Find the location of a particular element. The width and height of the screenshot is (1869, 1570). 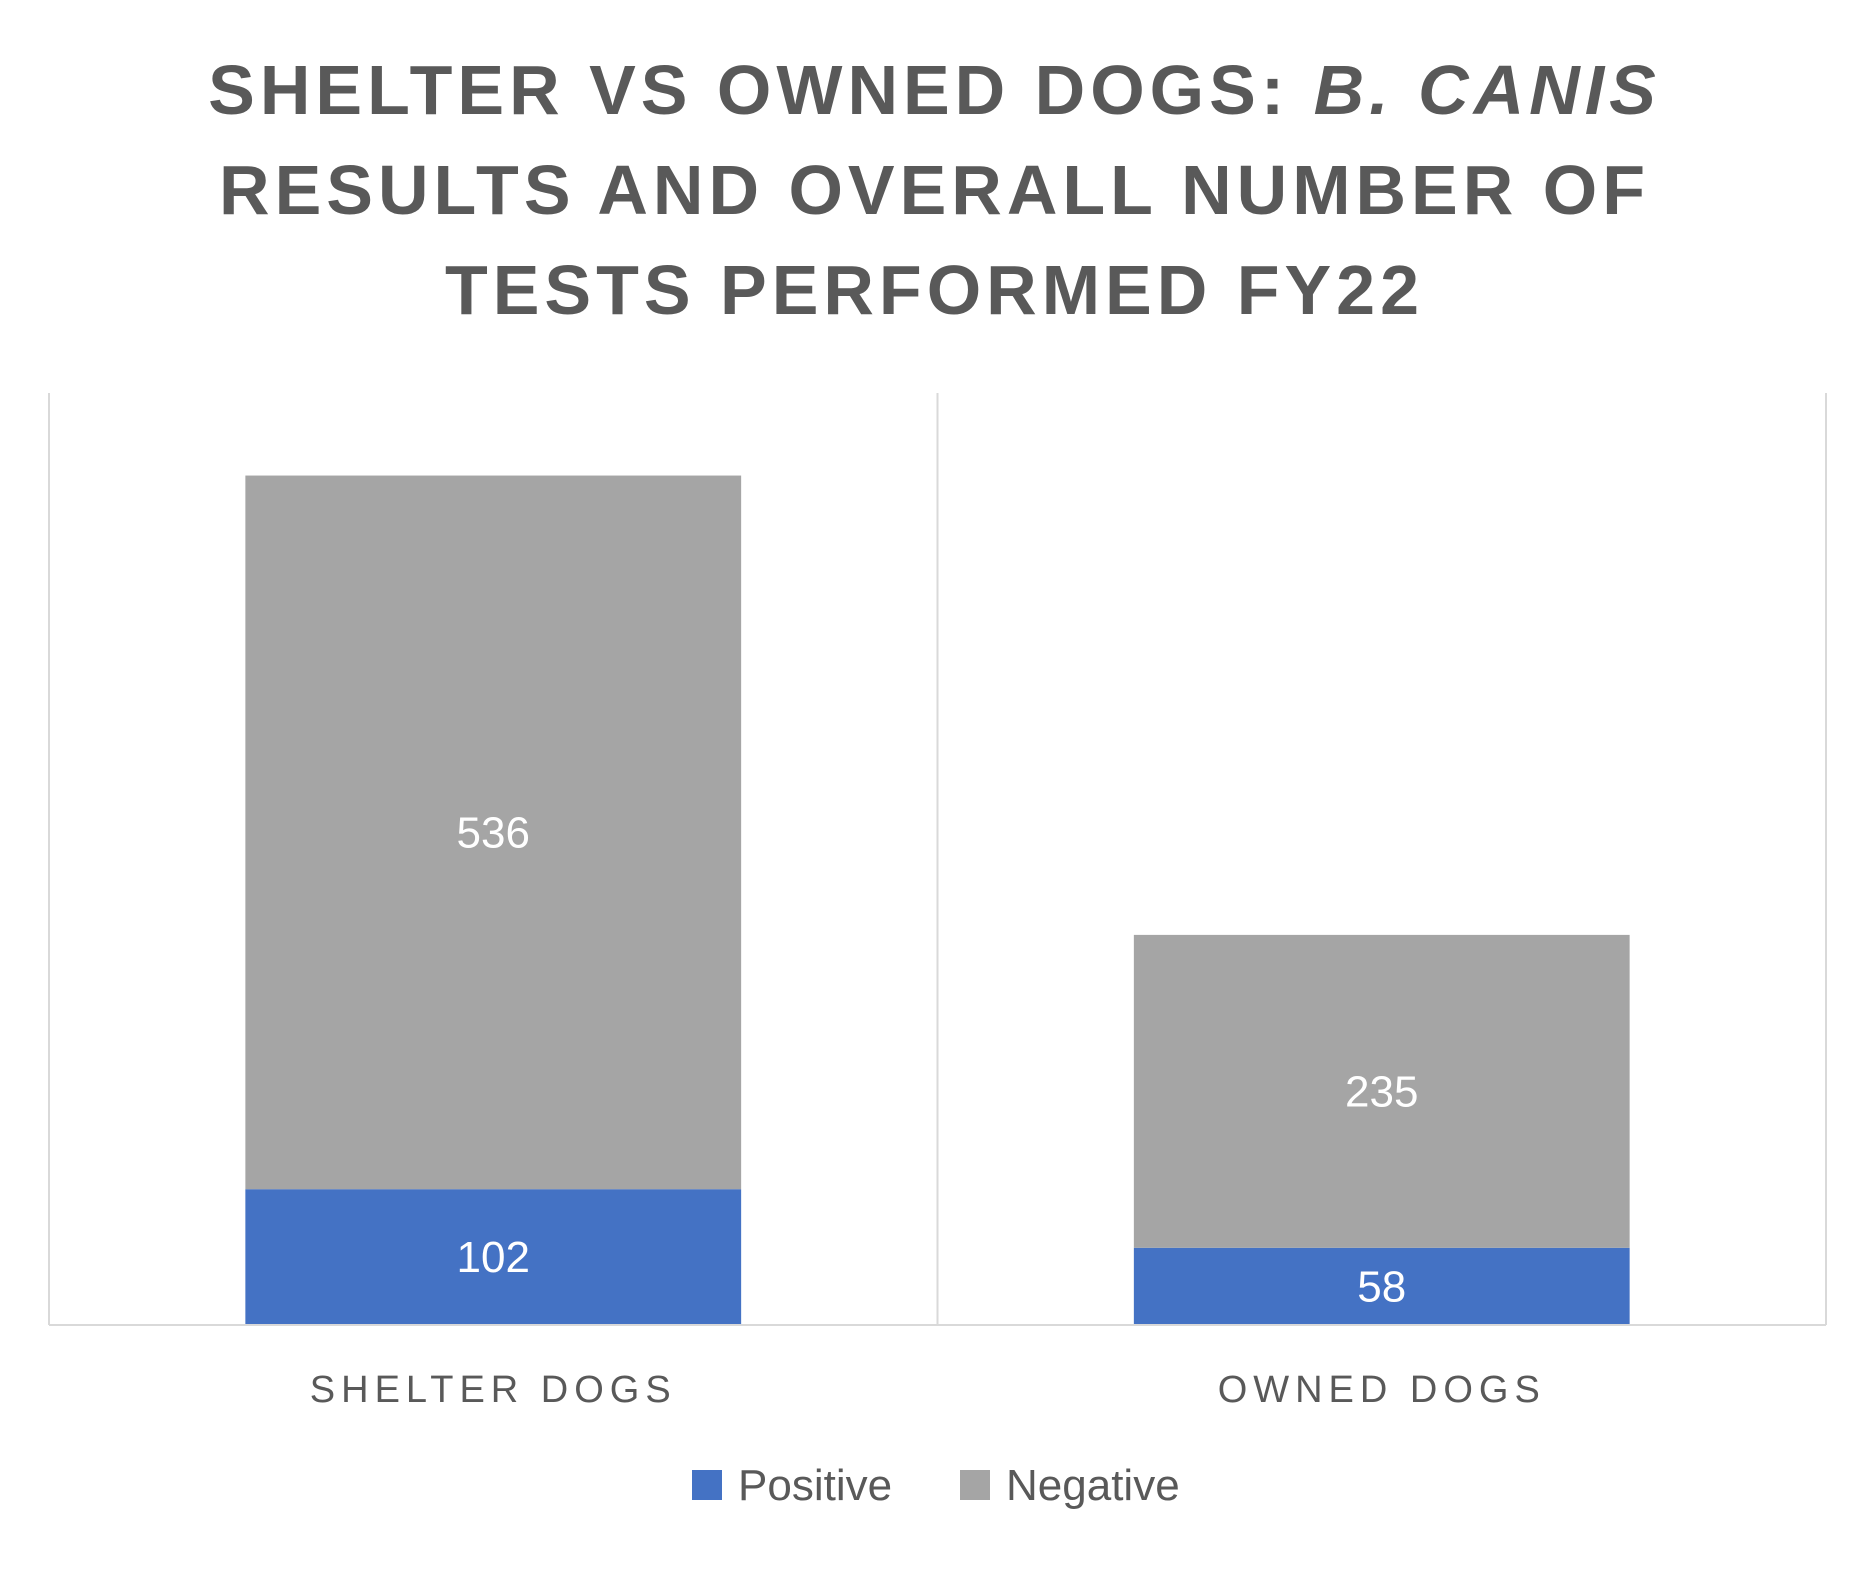

legend-swatch-negative is located at coordinates (975, 1485).